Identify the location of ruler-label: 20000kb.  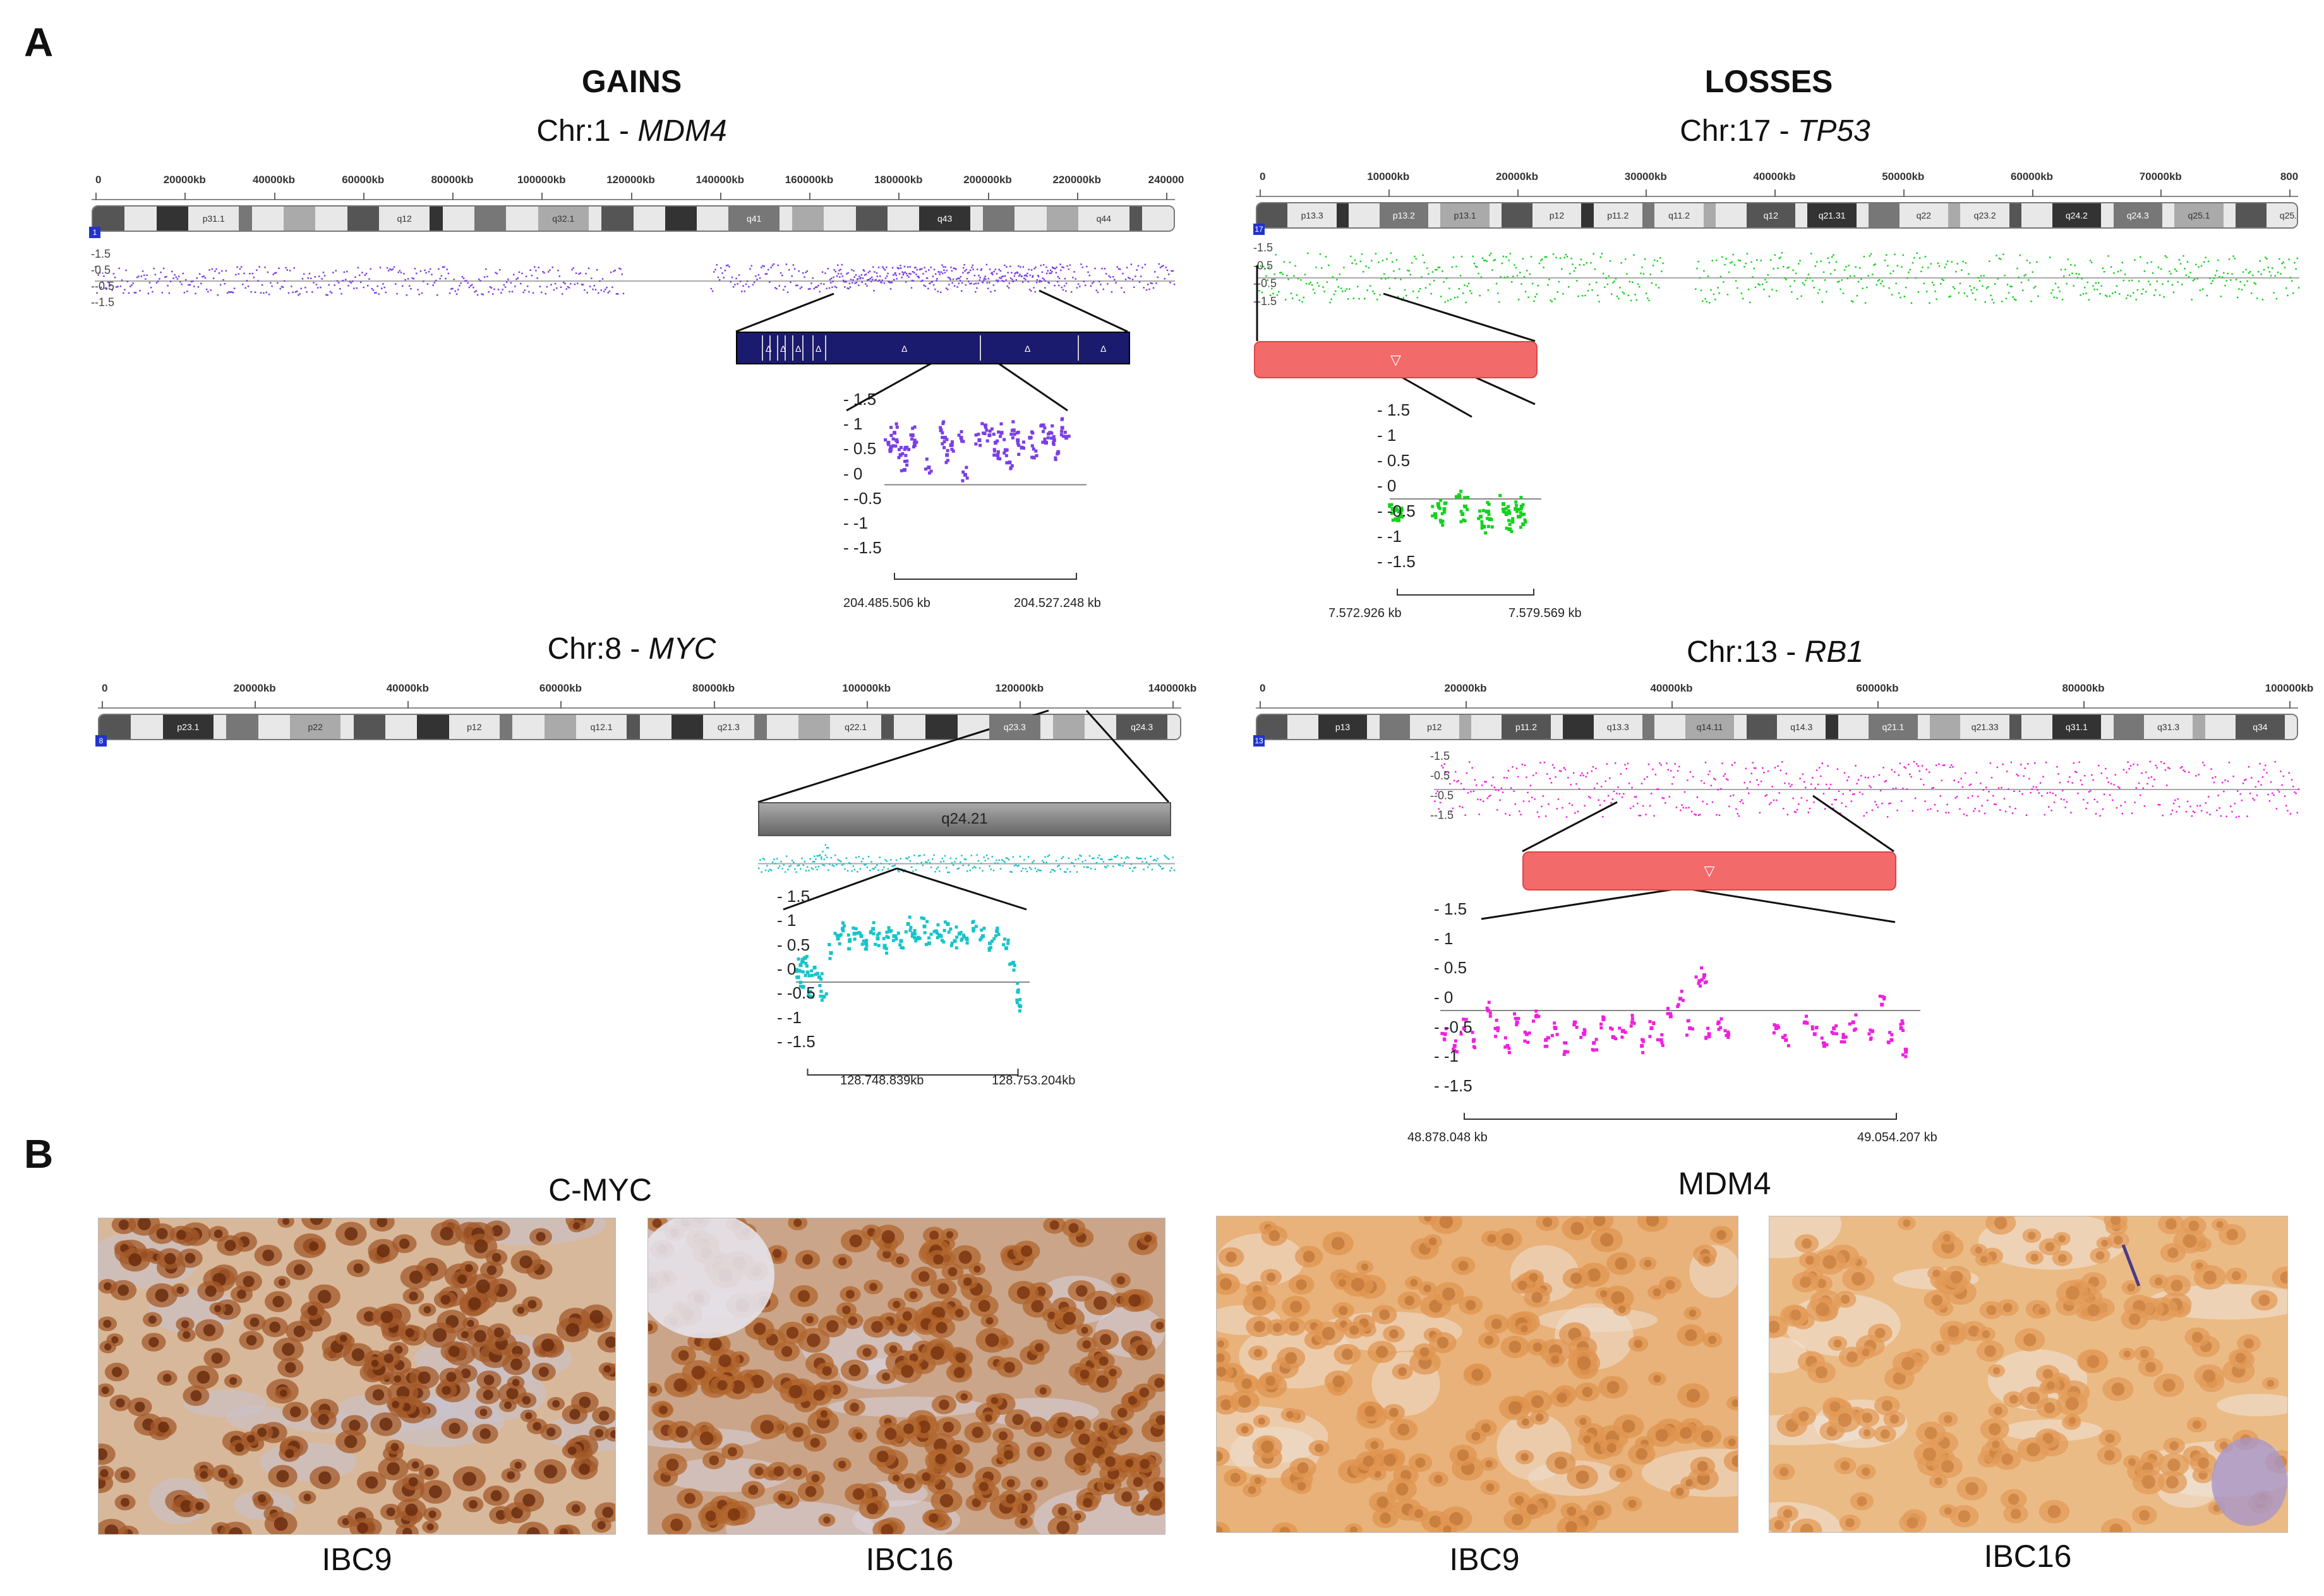
(1517, 177).